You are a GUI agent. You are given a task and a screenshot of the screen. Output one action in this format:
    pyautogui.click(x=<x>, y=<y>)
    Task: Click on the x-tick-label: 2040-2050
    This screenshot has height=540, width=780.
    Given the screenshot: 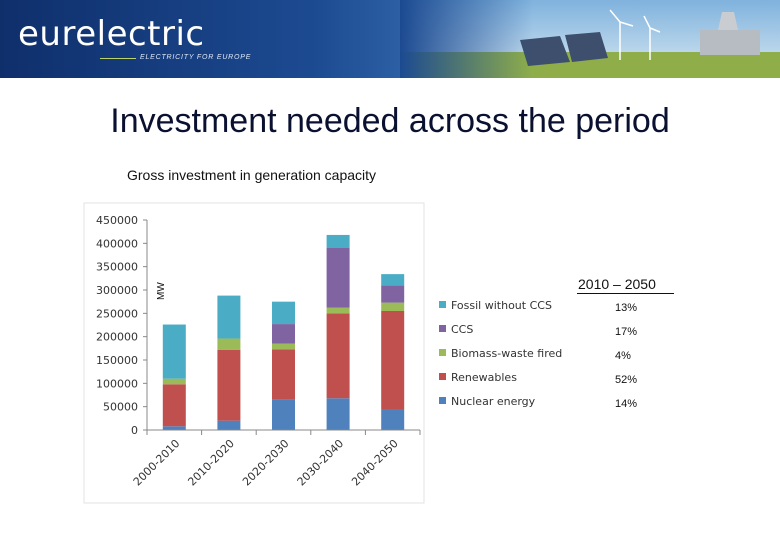 What is the action you would take?
    pyautogui.click(x=375, y=463)
    